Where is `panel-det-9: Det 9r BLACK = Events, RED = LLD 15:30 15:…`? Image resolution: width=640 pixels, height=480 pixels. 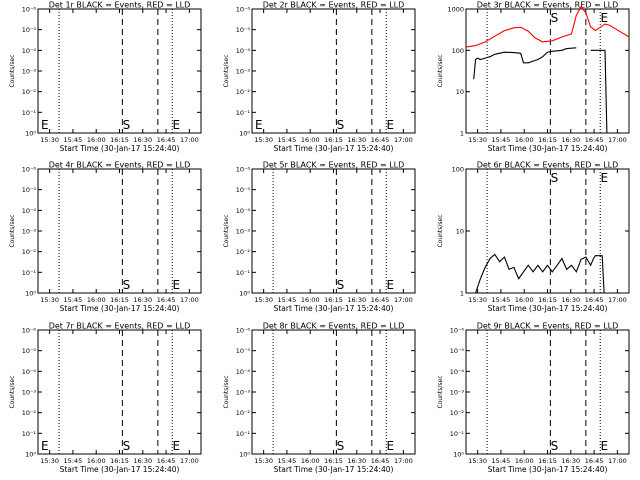
panel-det-9: Det 9r BLACK = Events, RED = LLD 15:30 15:… is located at coordinates (533, 398).